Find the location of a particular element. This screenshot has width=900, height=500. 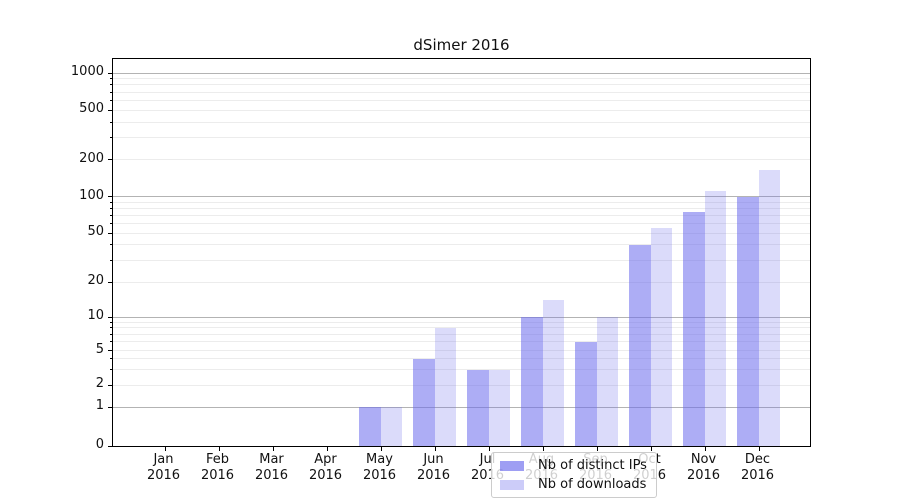

bar-downloads-jun is located at coordinates (445, 386).